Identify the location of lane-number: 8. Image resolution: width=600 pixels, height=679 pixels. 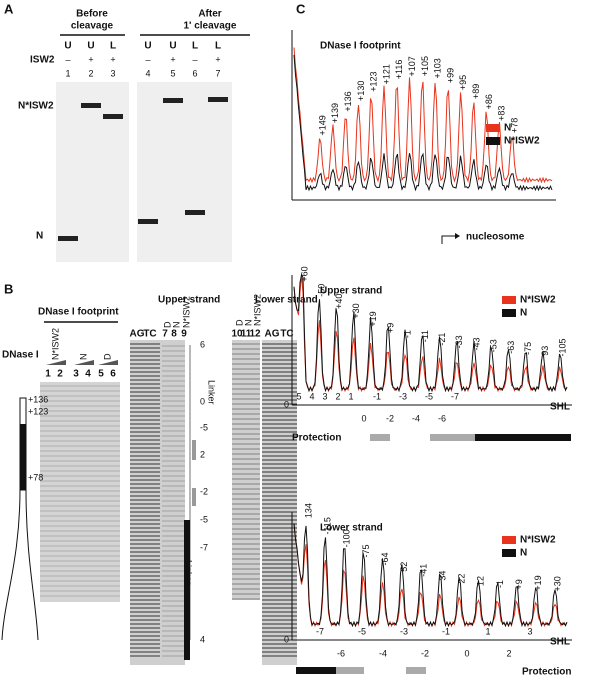
(174, 334).